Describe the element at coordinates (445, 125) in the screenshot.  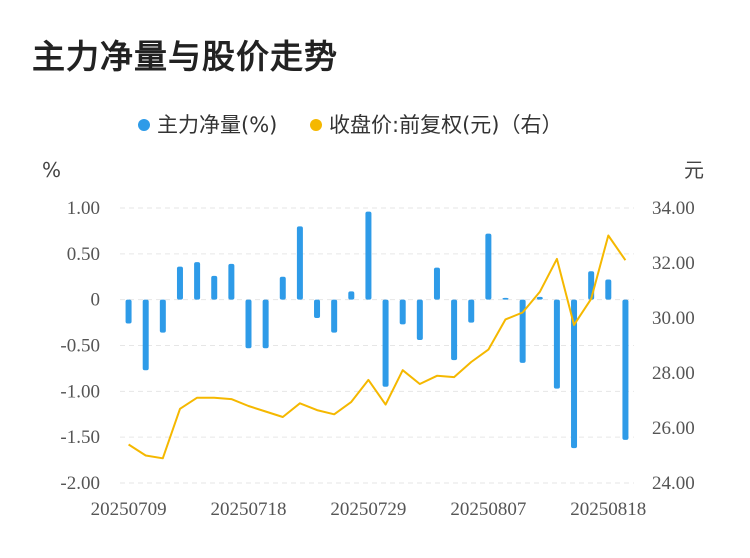
I see `legend-label-line: 收盘价:前复权(元)（右）` at that location.